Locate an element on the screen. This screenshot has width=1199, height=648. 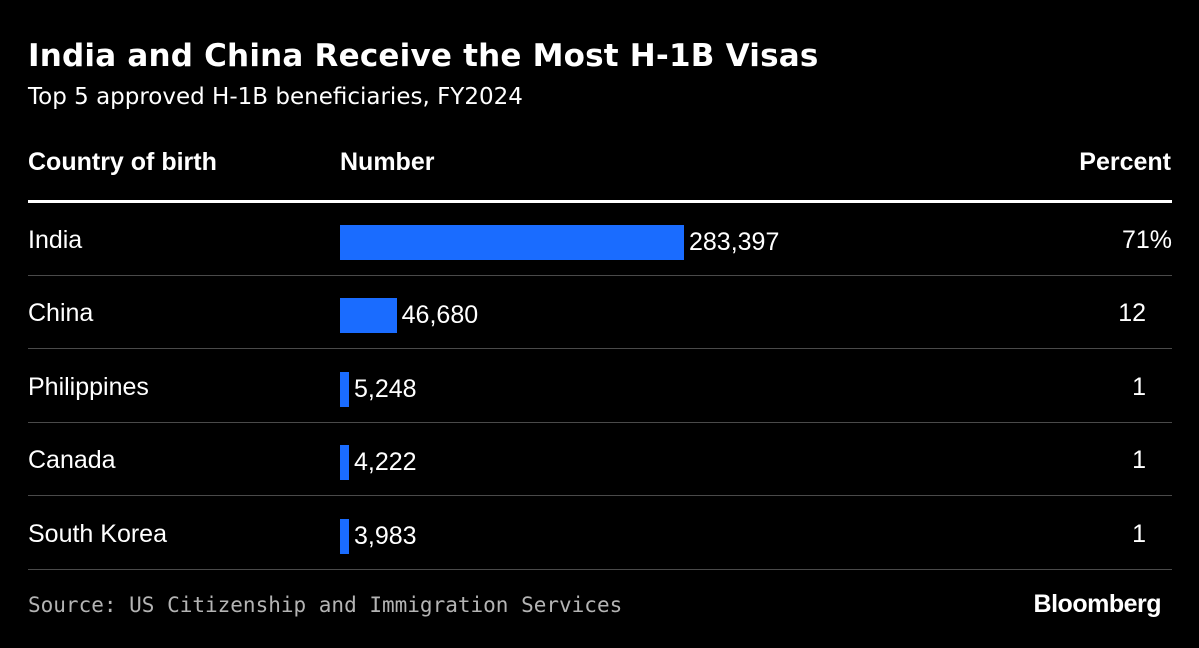
column-header-number: Number is located at coordinates (387, 162).